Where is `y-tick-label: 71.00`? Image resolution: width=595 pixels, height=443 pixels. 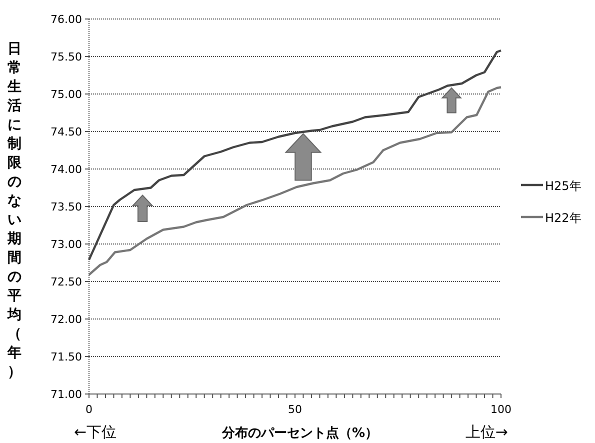 y-tick-label: 71.00 is located at coordinates (66, 394).